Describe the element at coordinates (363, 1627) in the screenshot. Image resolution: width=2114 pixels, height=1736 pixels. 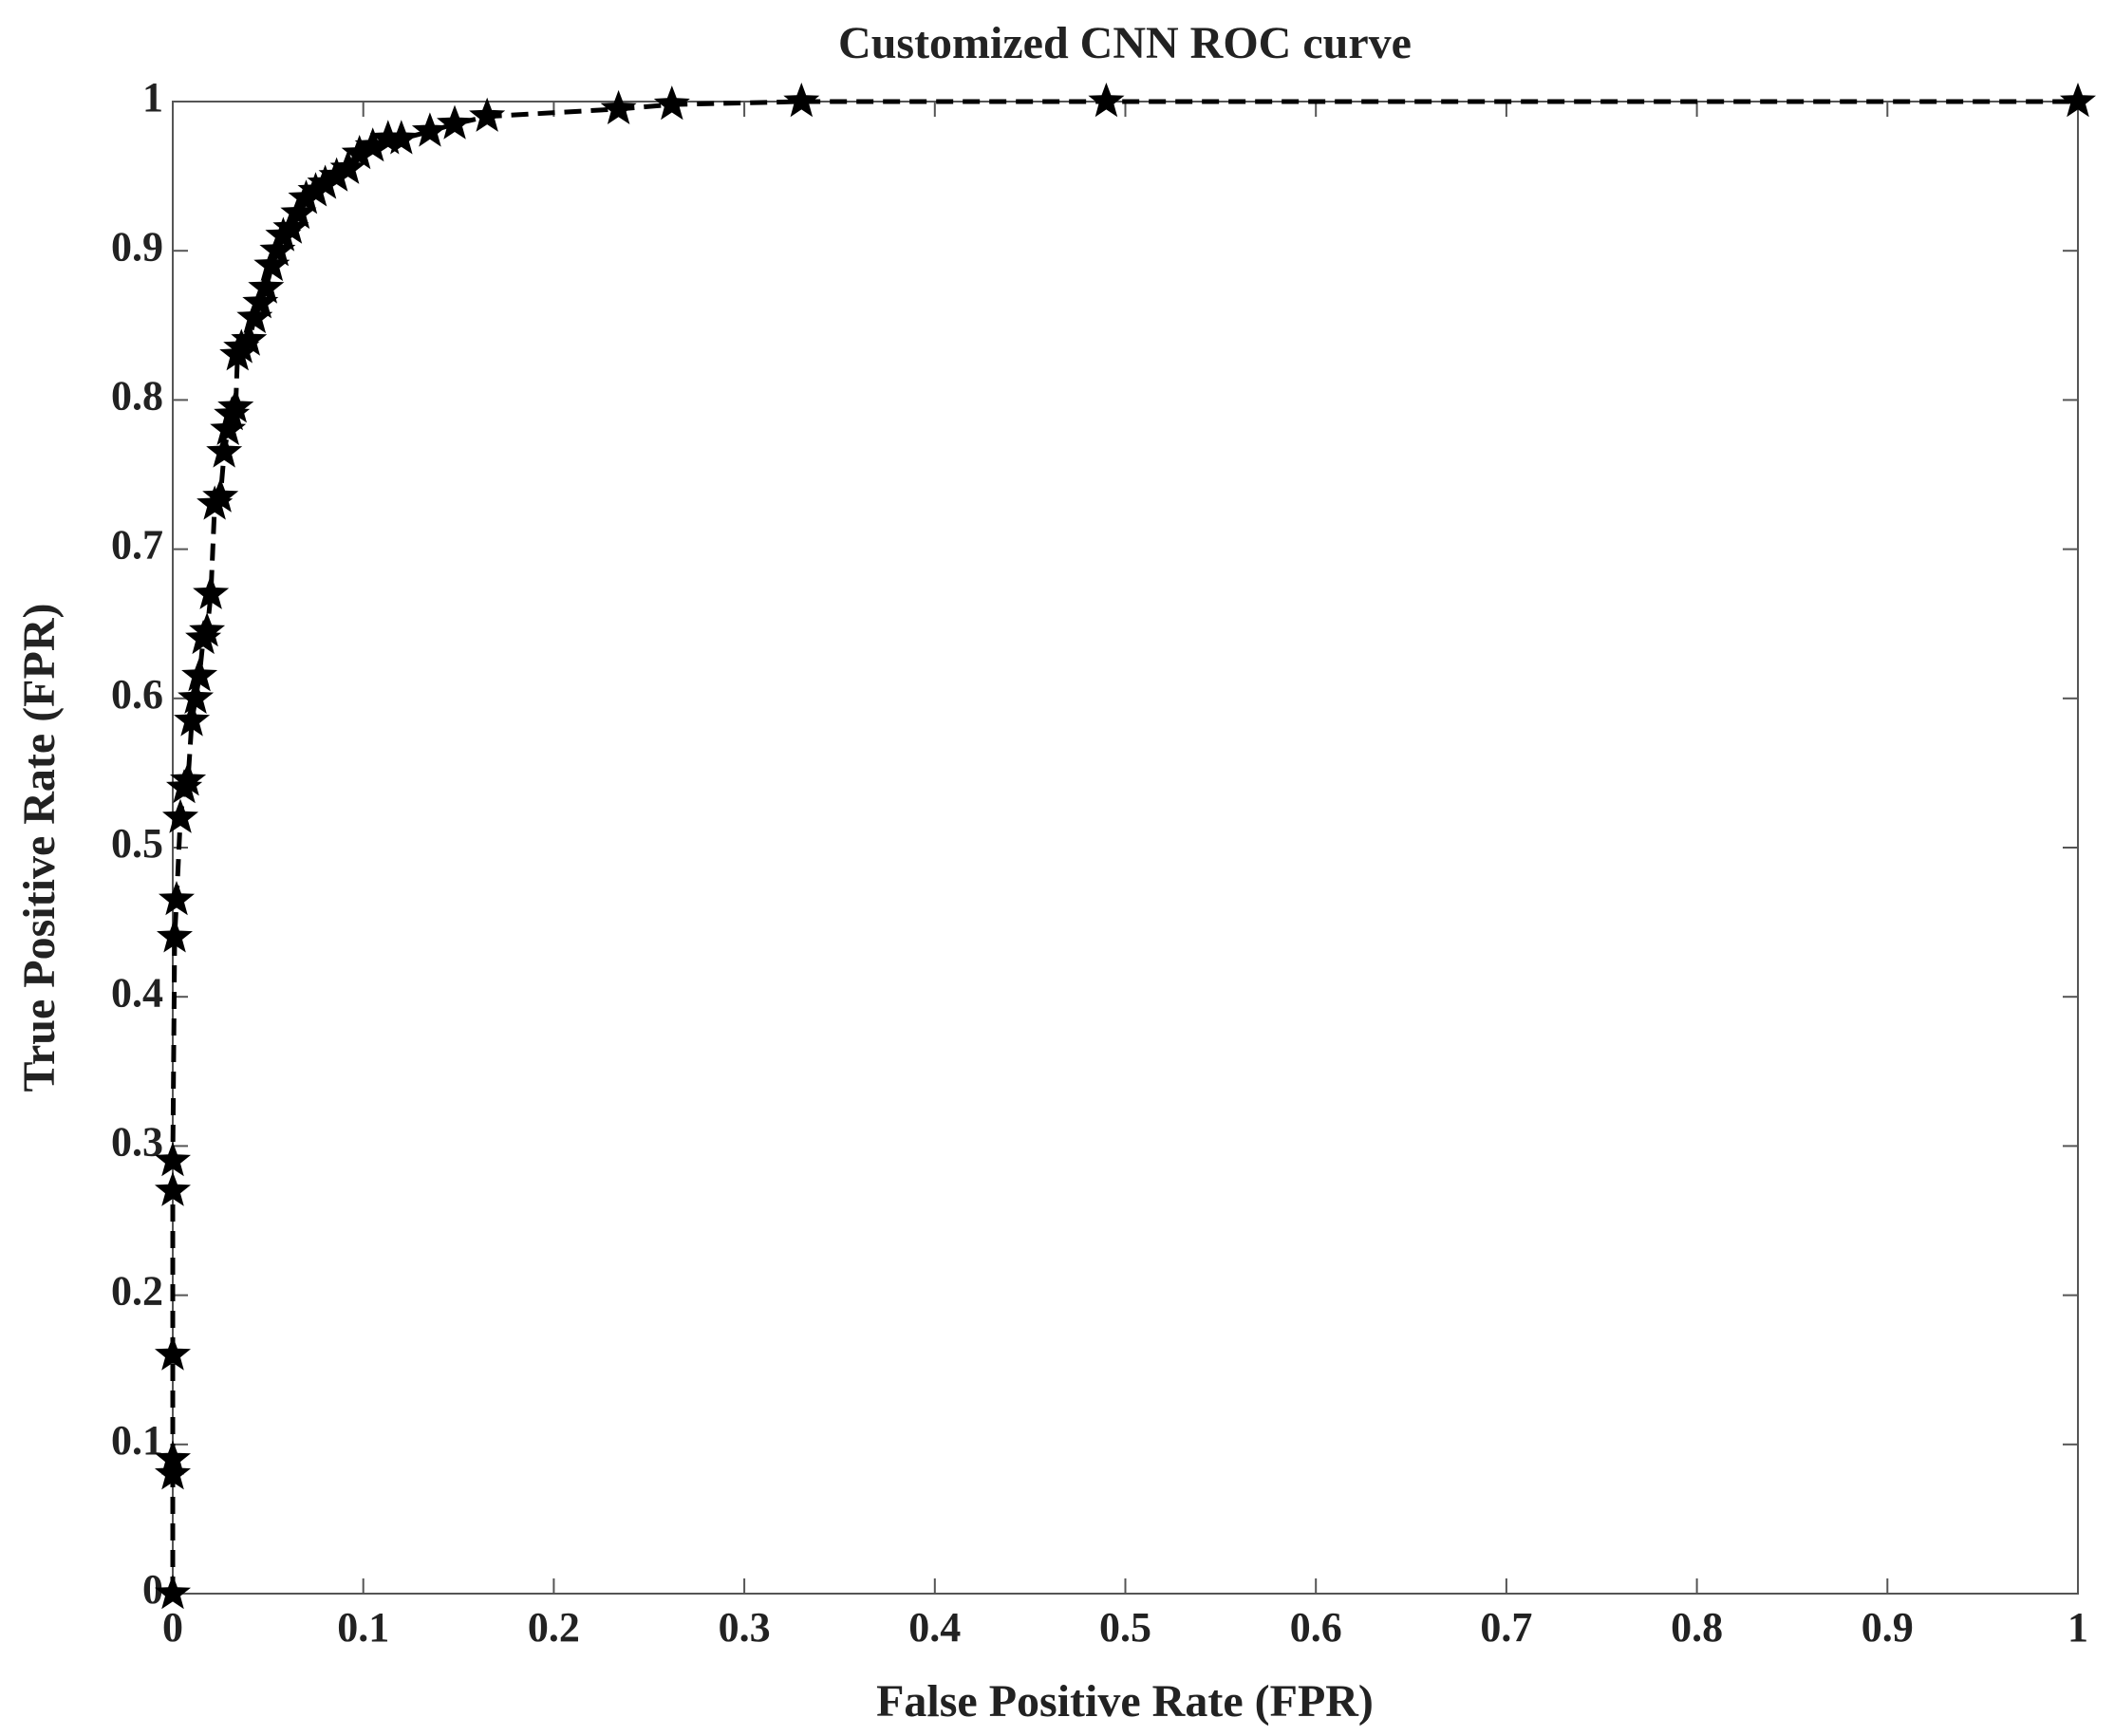
I see `x-tick-label: 0.1` at that location.